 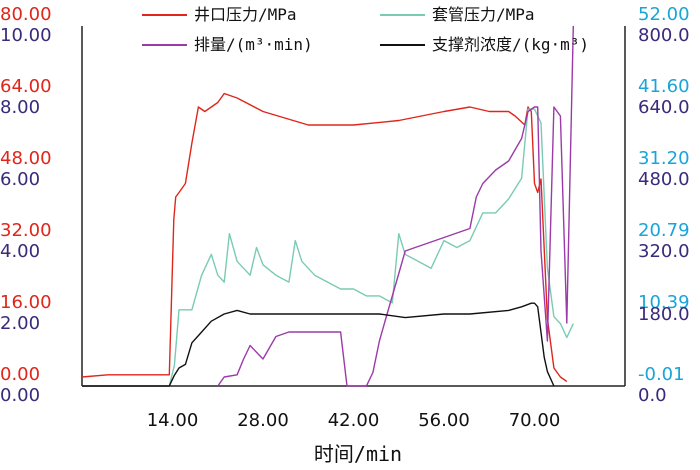 What do you see at coordinates (444, 420) in the screenshot?
I see `x-tick-label: 56.00` at bounding box center [444, 420].